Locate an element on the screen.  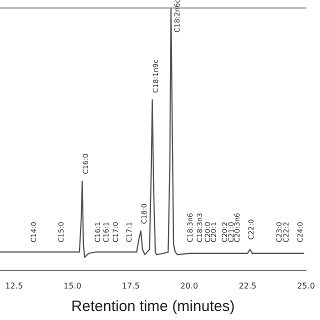
x-axis-title: Retention time (minutes) is located at coordinates (153, 307).